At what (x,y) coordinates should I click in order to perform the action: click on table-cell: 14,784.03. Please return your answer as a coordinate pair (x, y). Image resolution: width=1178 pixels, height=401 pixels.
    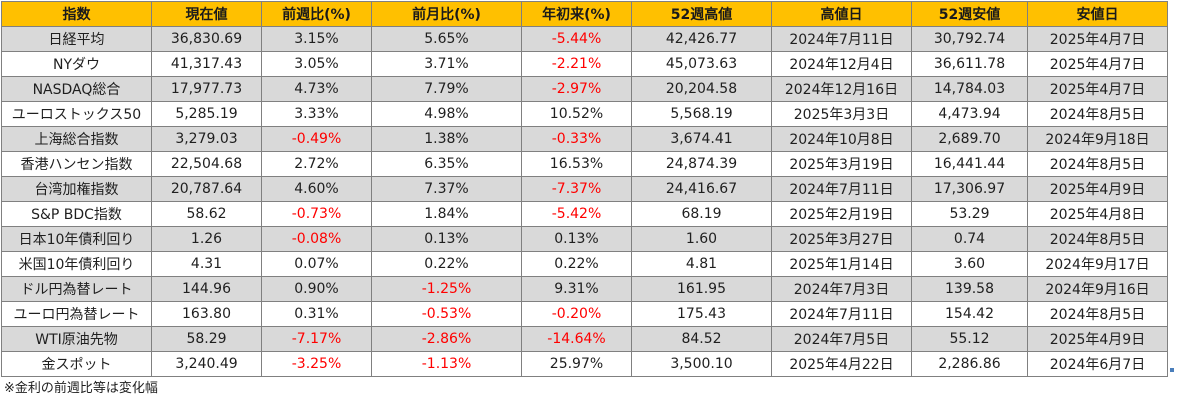
    Looking at the image, I should click on (969, 89).